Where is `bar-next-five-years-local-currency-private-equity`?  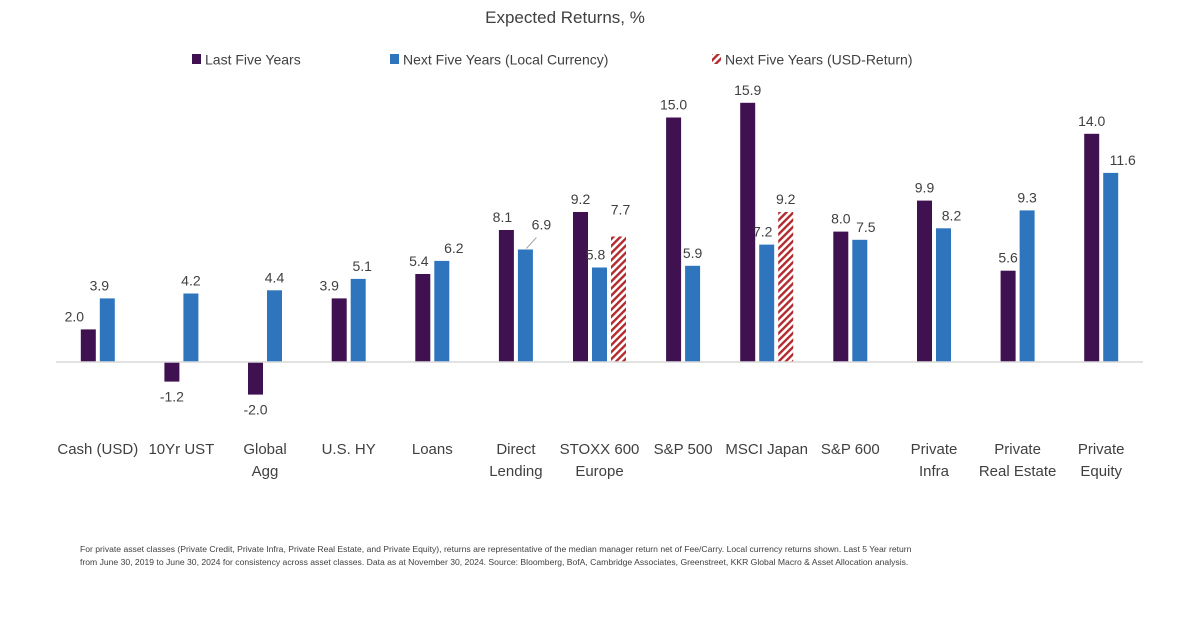 bar-next-five-years-local-currency-private-equity is located at coordinates (1111, 267).